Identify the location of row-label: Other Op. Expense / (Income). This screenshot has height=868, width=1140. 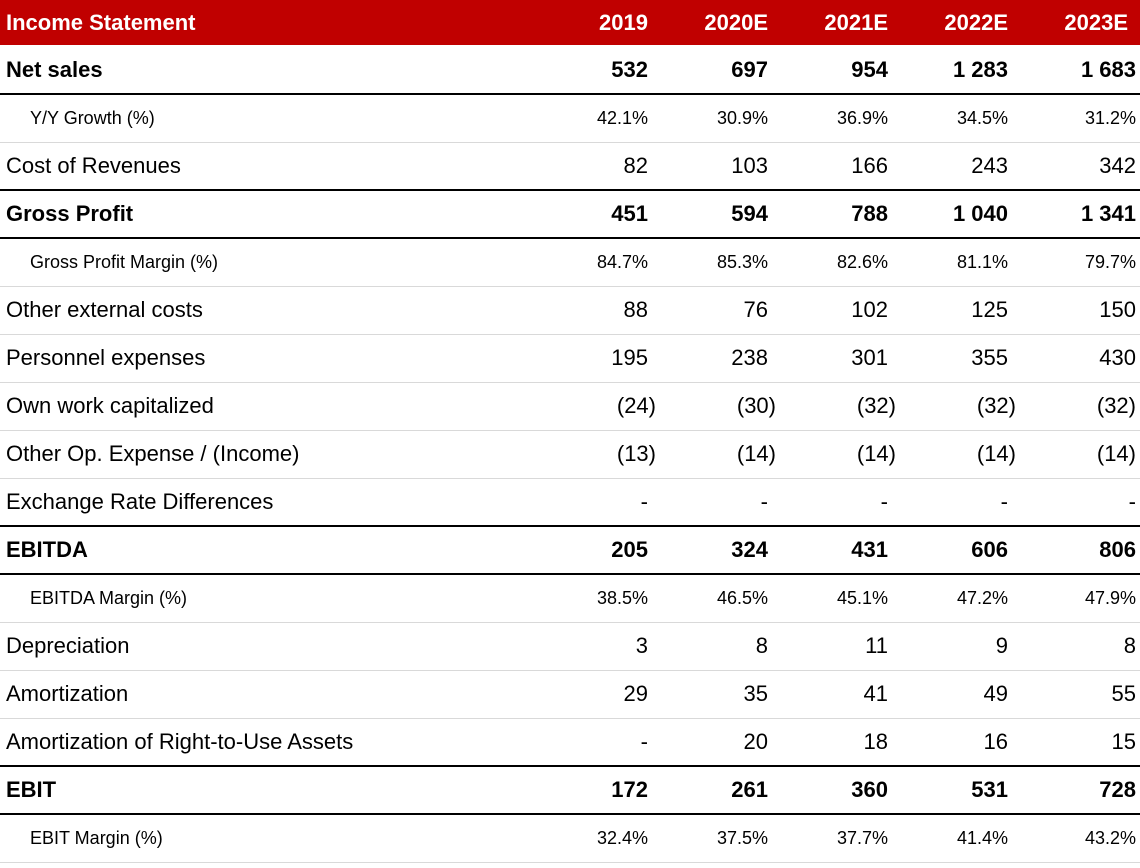
(270, 454).